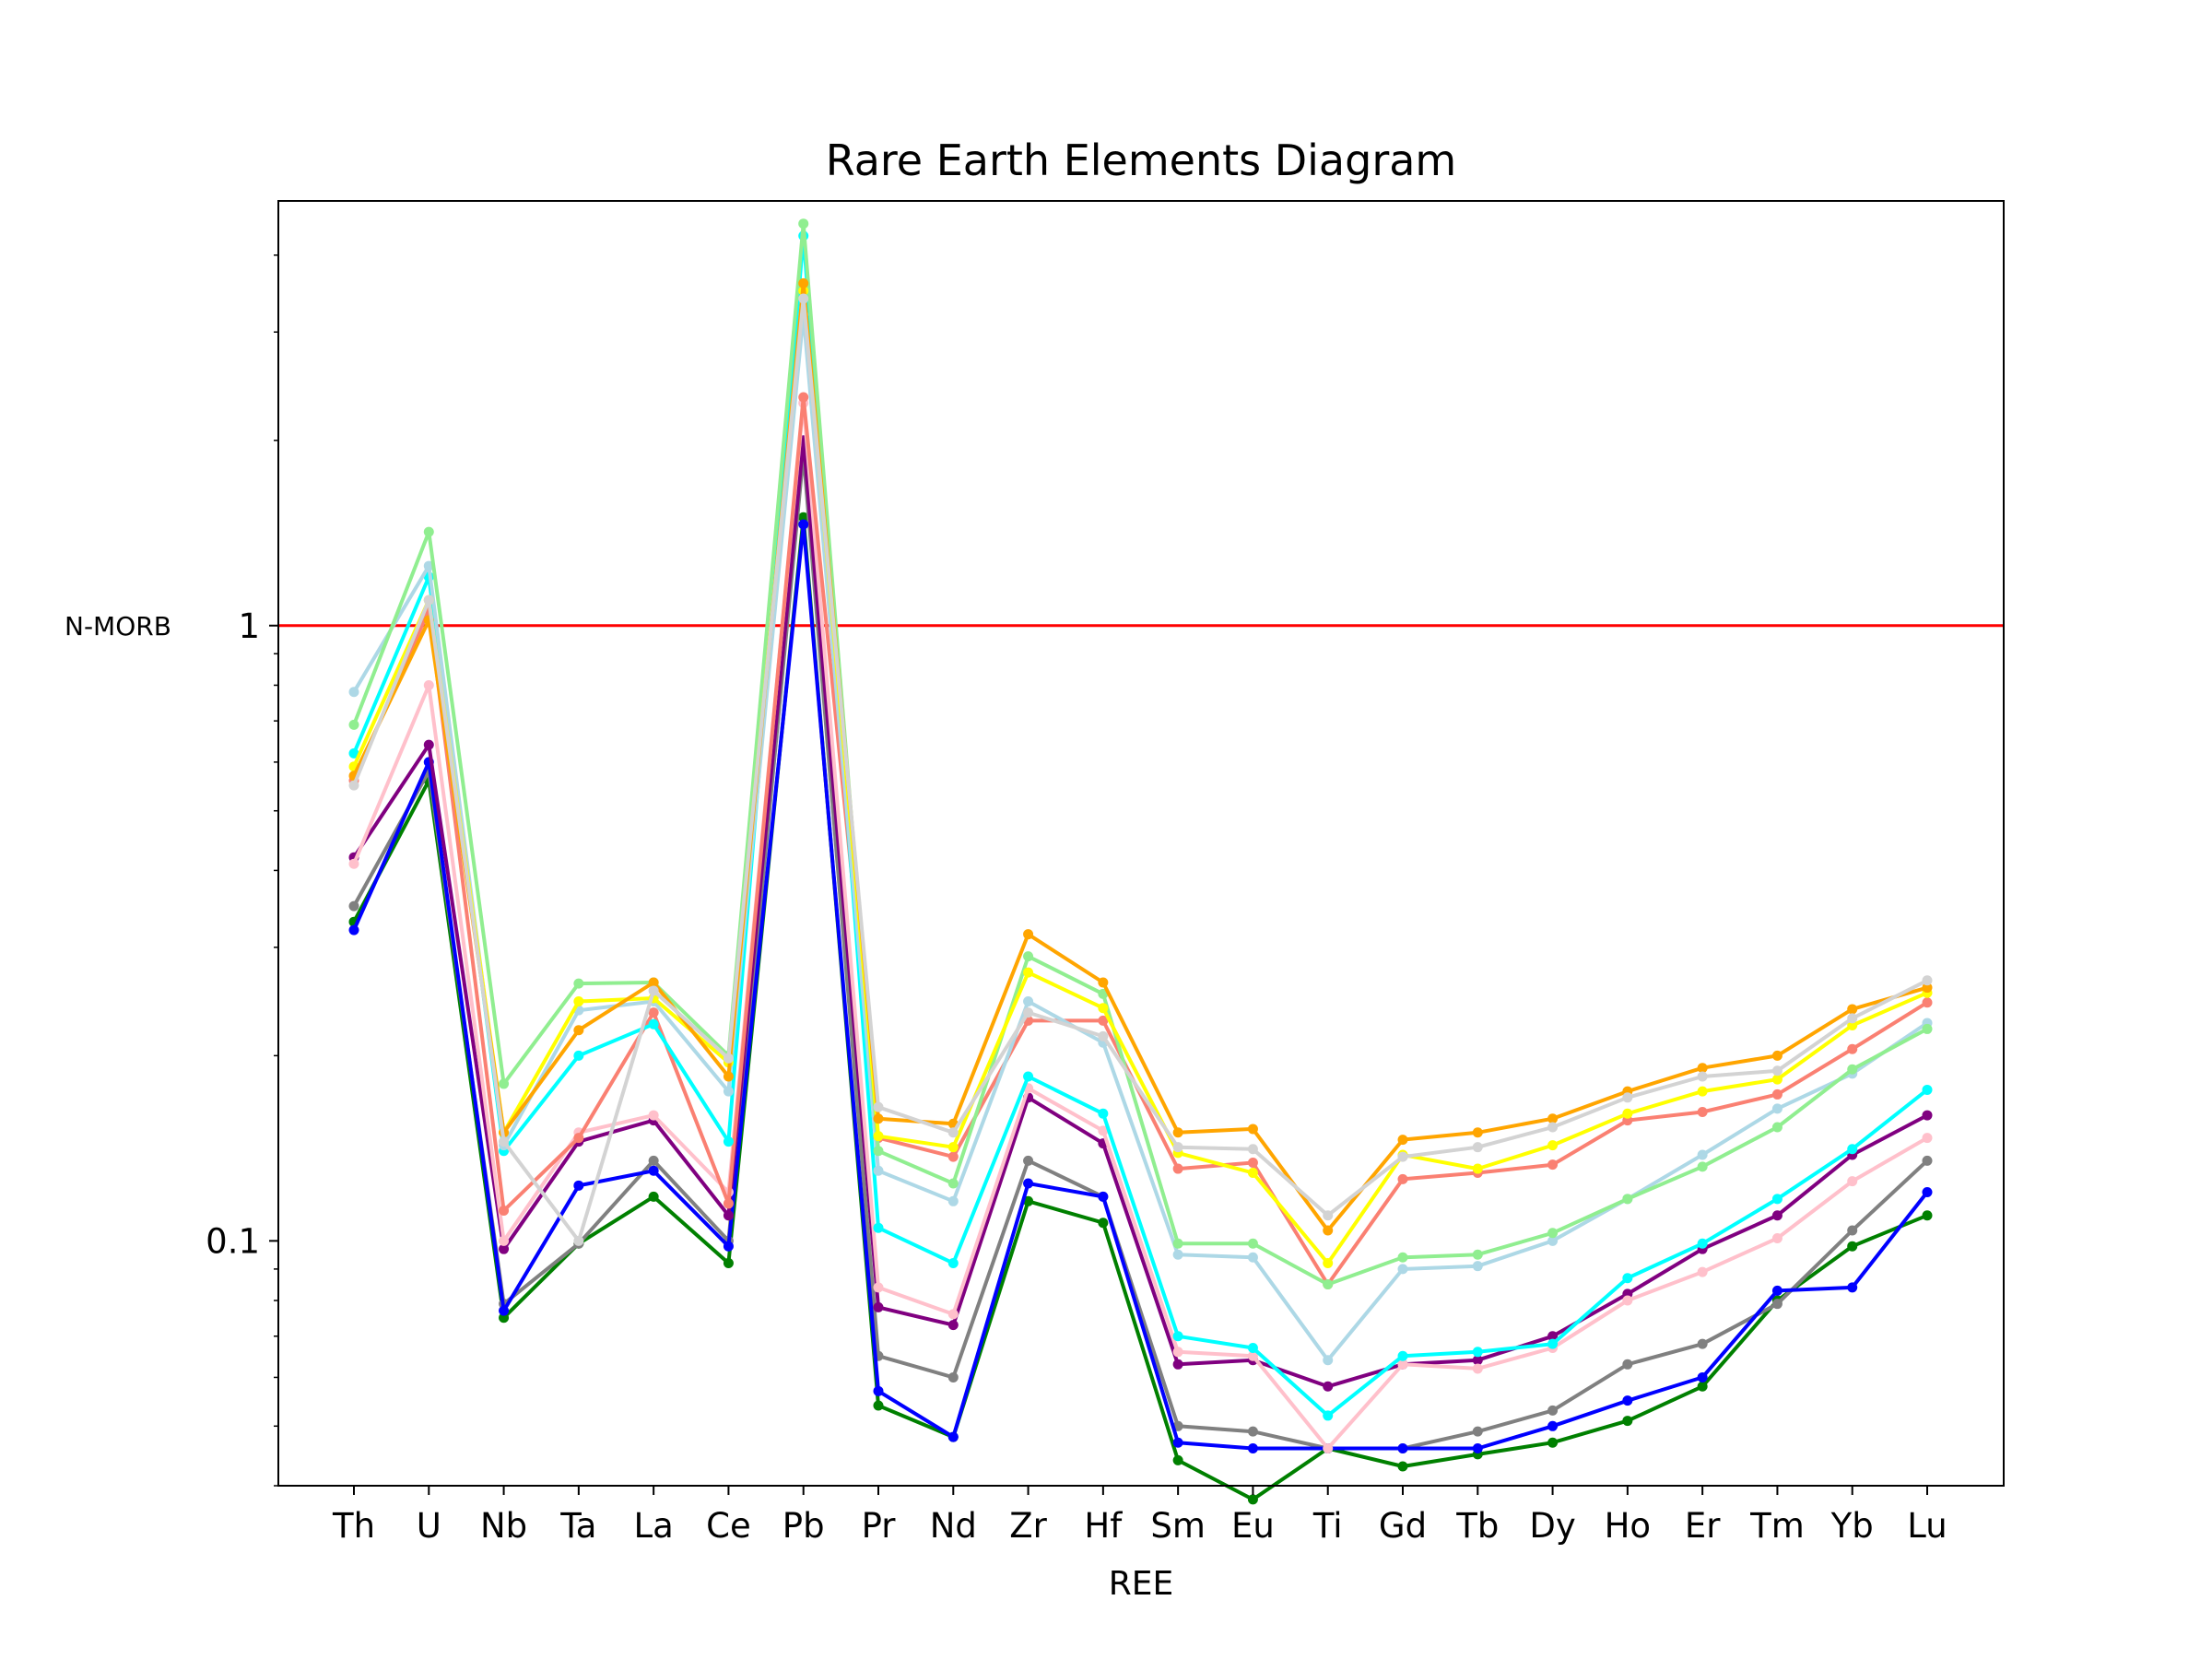 This screenshot has height=1659, width=2212. Describe the element at coordinates (1927, 1526) in the screenshot. I see `x-tick-label: Lu` at that location.